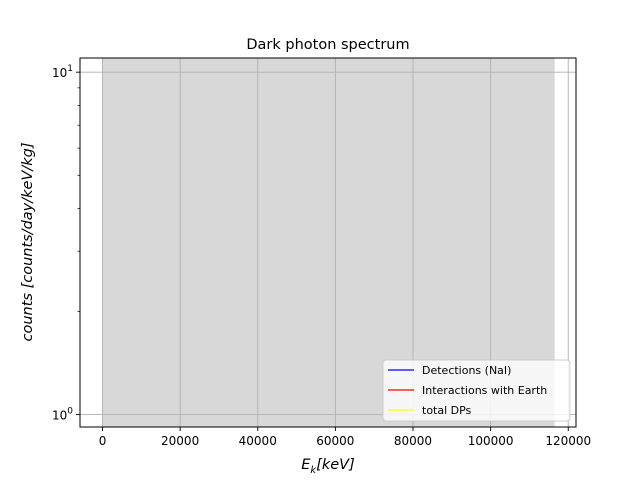 Image resolution: width=640 pixels, height=484 pixels. I want to click on legend-label: Detections (NaI), so click(466, 370).